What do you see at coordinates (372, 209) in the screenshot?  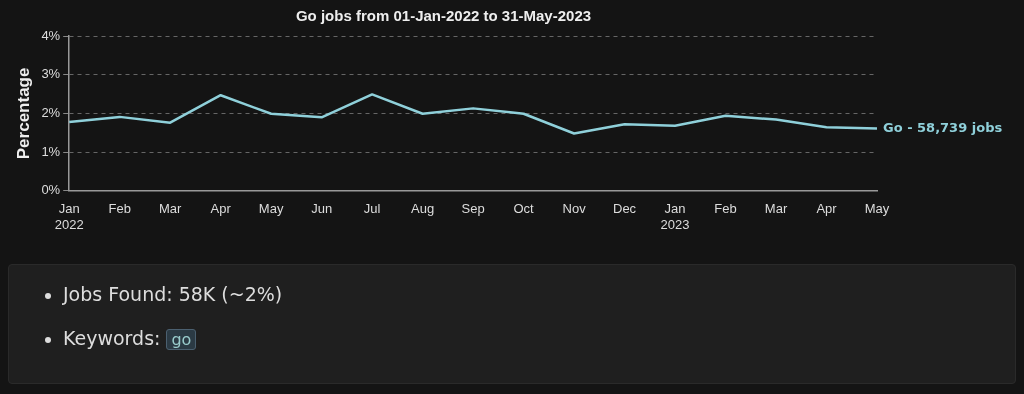 I see `x-tick-label: Jul` at bounding box center [372, 209].